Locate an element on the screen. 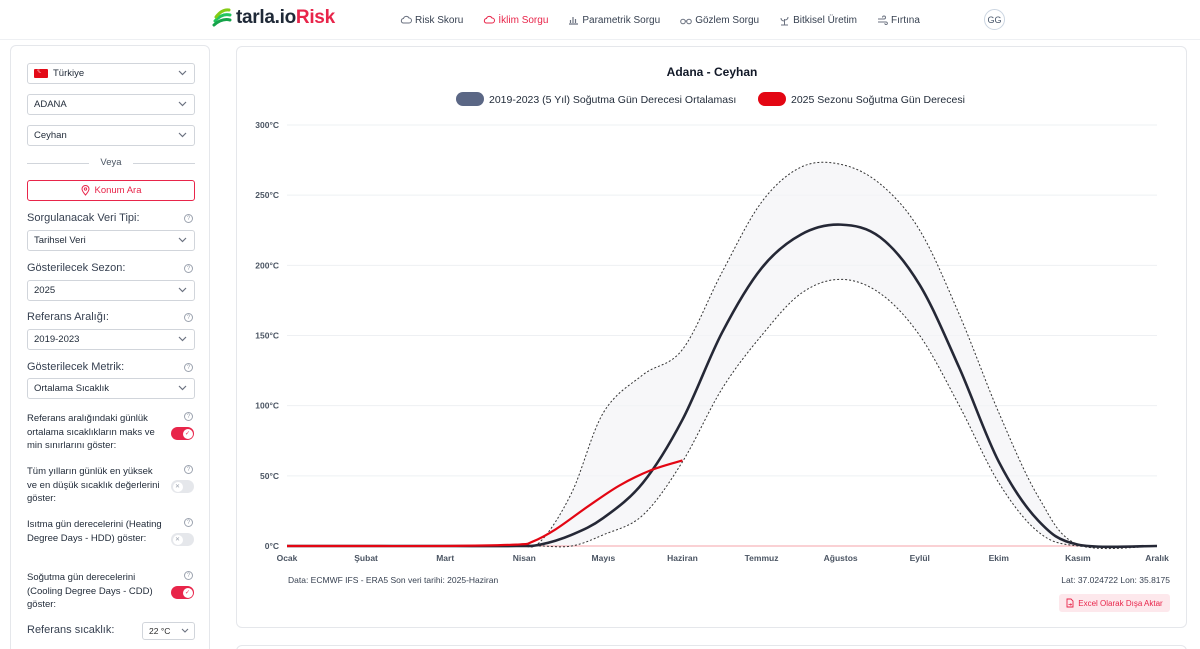  logo-text: tarla.ioRisk is located at coordinates (285, 17).